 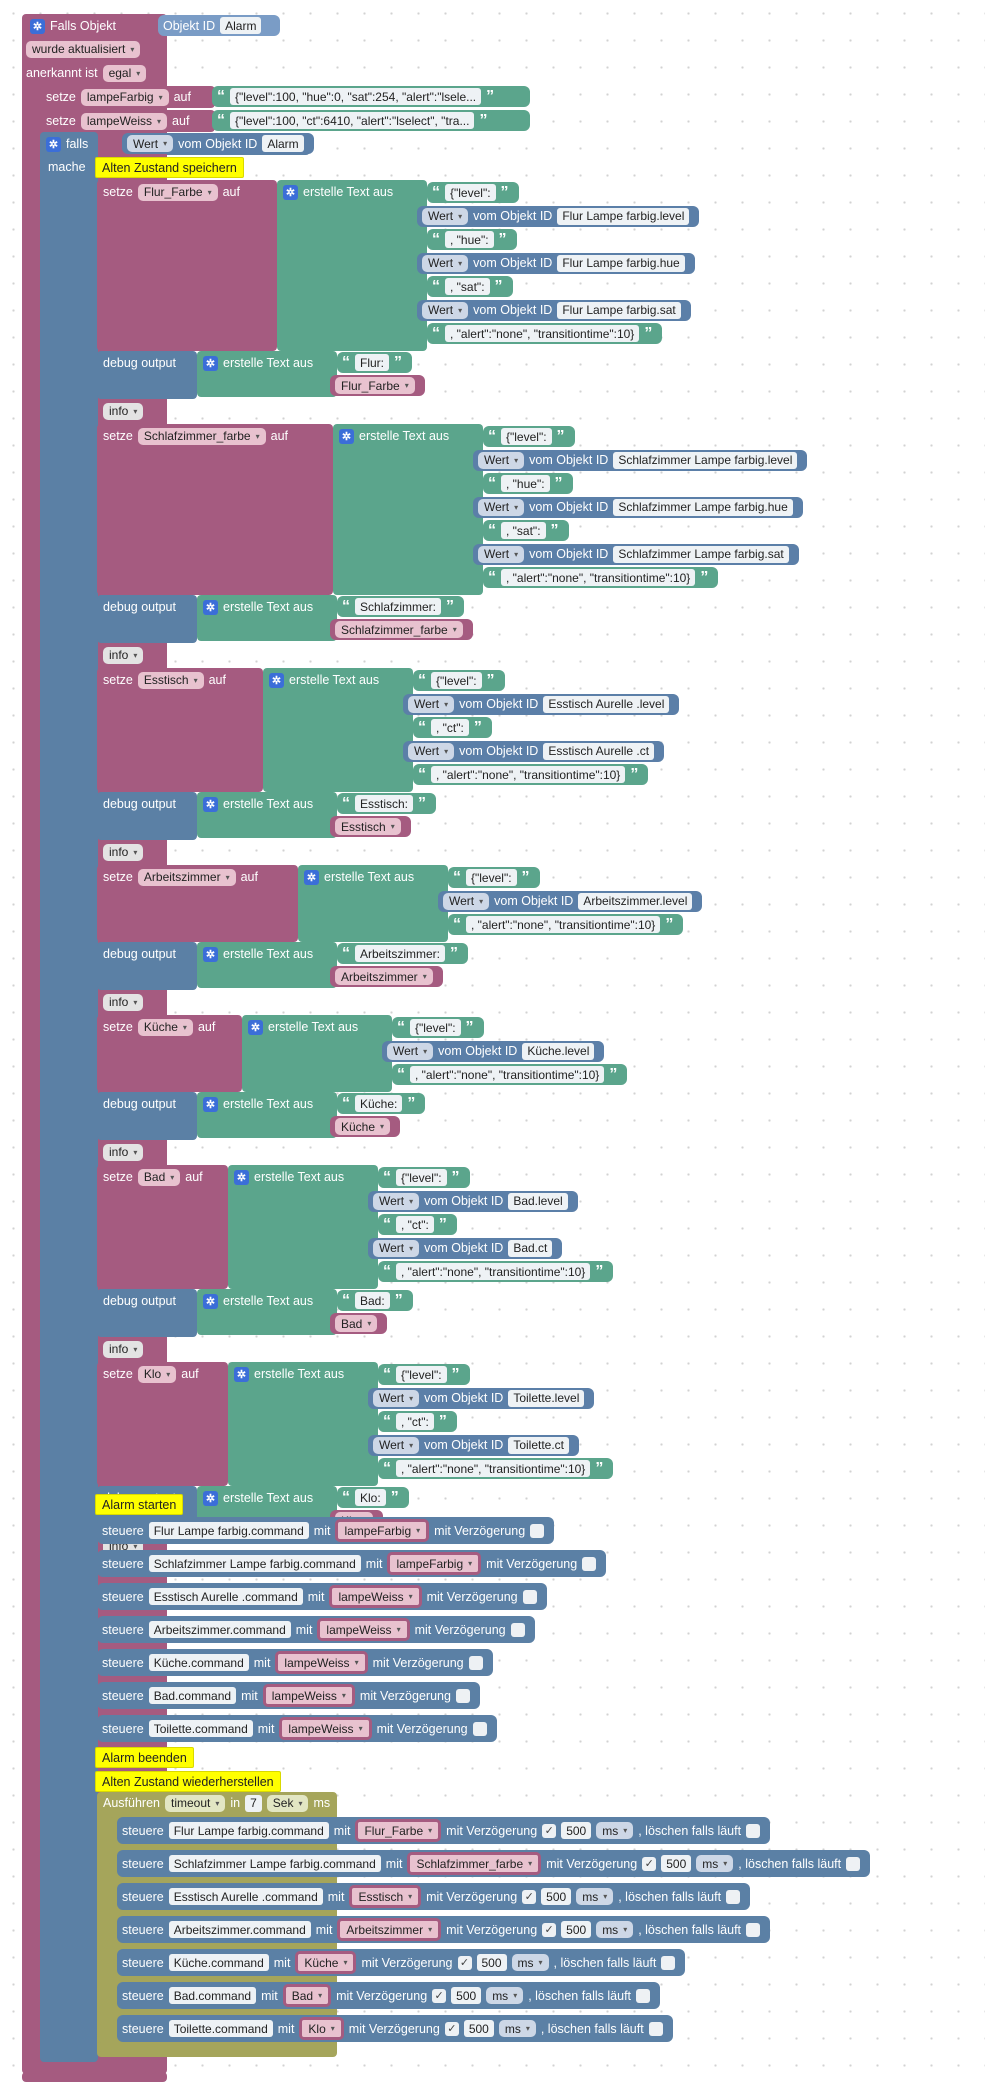 I want to click on text-block: “ , "ct":”, so click(x=452, y=727).